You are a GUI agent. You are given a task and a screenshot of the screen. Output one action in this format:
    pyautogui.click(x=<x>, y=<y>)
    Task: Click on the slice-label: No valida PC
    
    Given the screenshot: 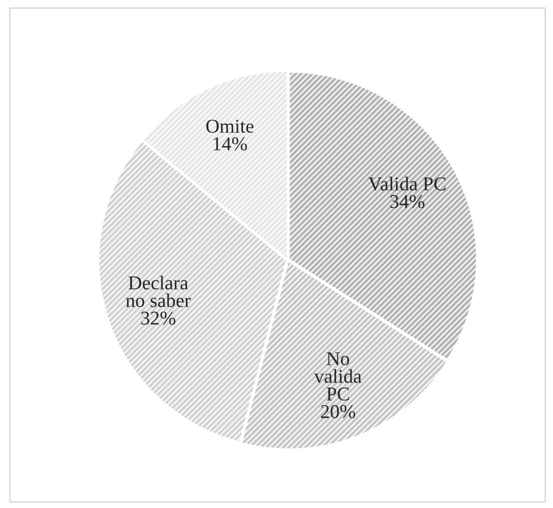 What is the action you would take?
    pyautogui.click(x=338, y=376)
    